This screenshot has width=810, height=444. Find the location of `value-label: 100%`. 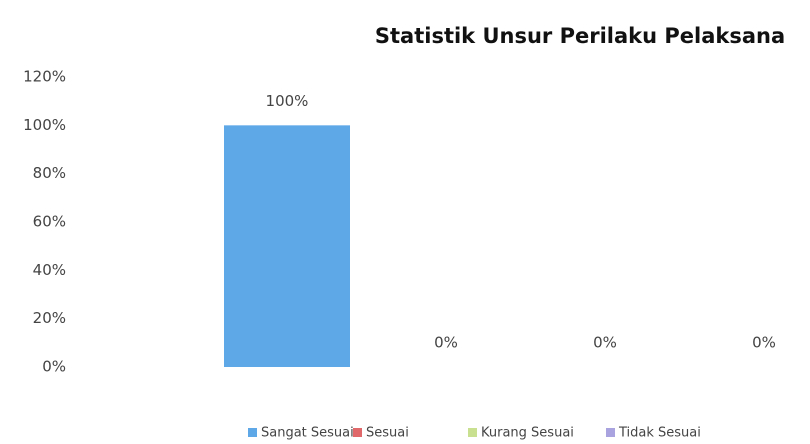

value-label: 100% is located at coordinates (287, 101).